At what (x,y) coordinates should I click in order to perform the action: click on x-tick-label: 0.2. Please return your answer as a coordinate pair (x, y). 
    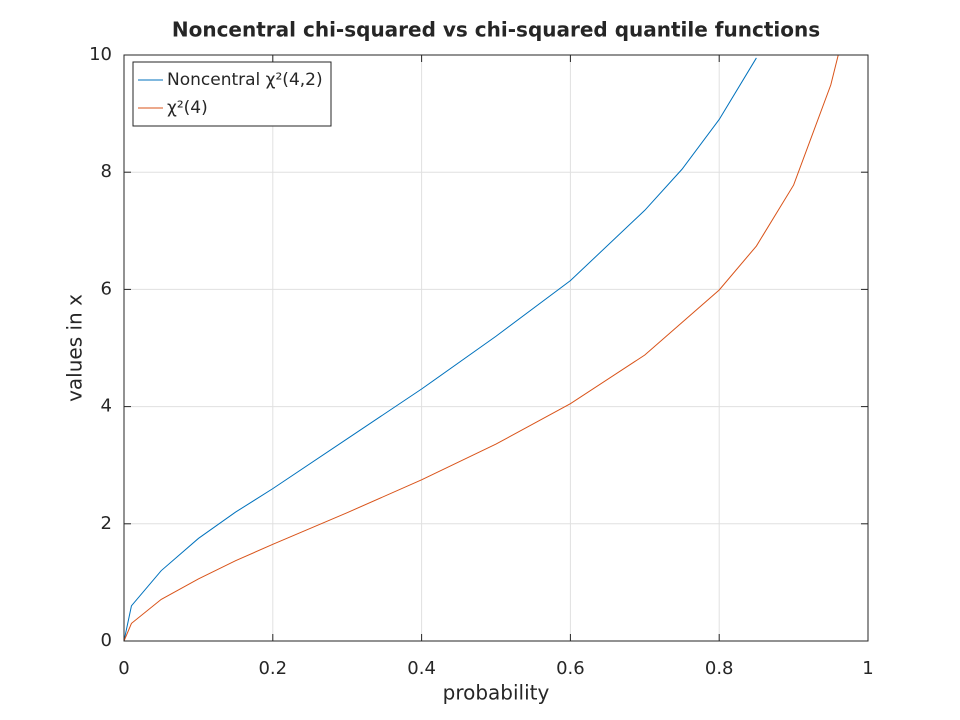
    Looking at the image, I should click on (272, 668).